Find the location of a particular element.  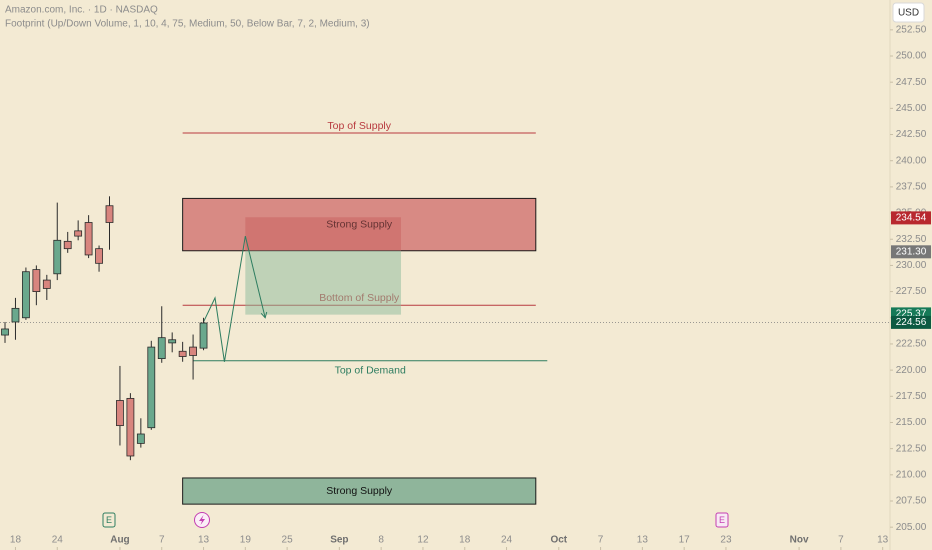

x-tick-label: Aug is located at coordinates (119, 540).